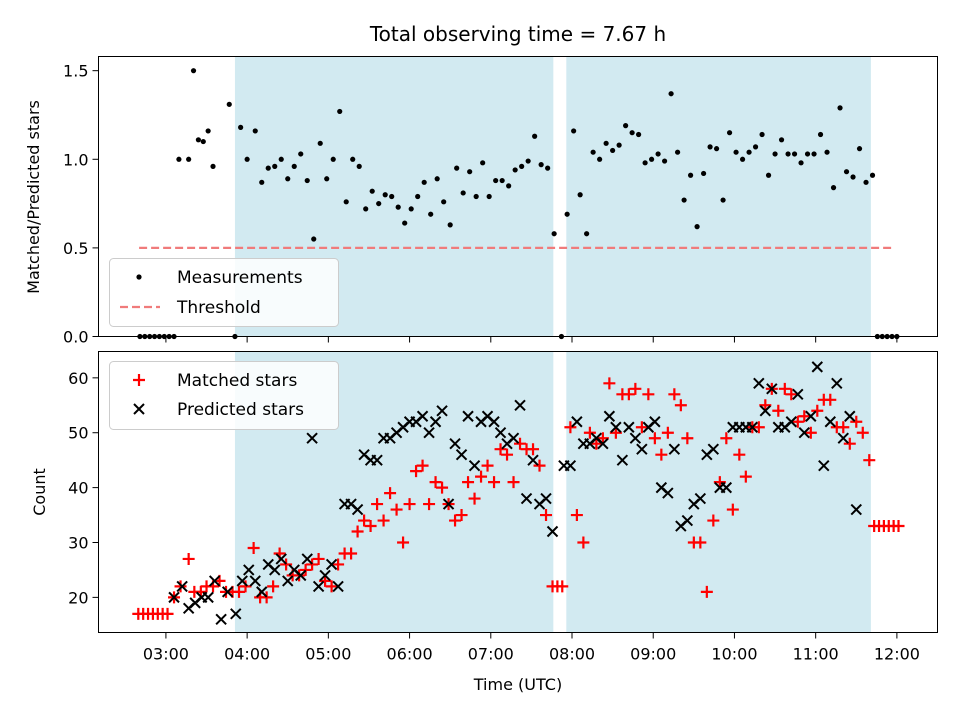 Image resolution: width=960 pixels, height=724 pixels. What do you see at coordinates (517, 684) in the screenshot?
I see `x-axis-label: Time (UTC)` at bounding box center [517, 684].